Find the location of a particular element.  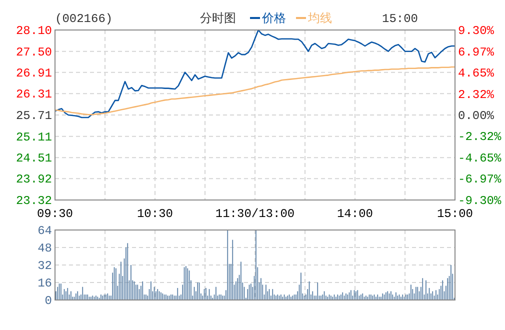

y-tick-label: 28.10 is located at coordinates (34, 31).